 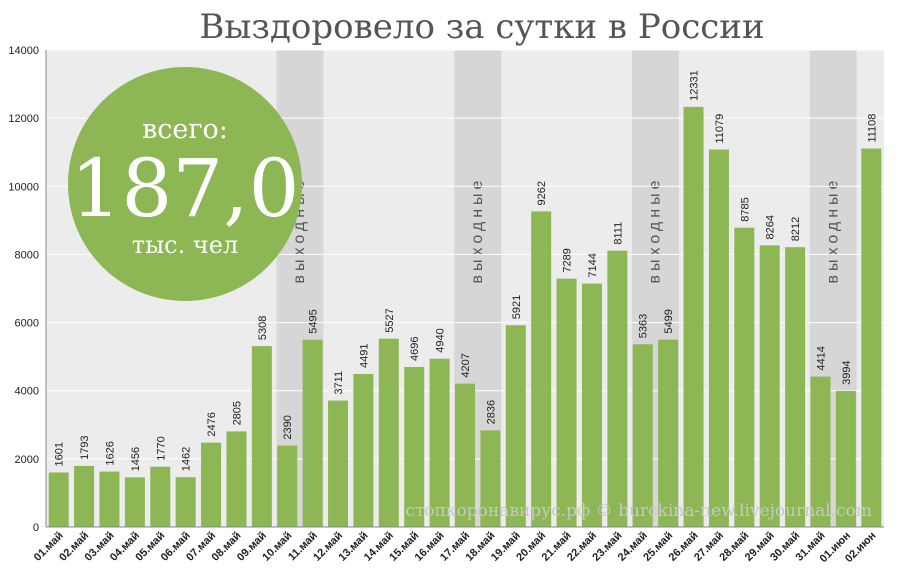 What do you see at coordinates (390, 320) in the screenshot?
I see `data-label-14.май: 5527` at bounding box center [390, 320].